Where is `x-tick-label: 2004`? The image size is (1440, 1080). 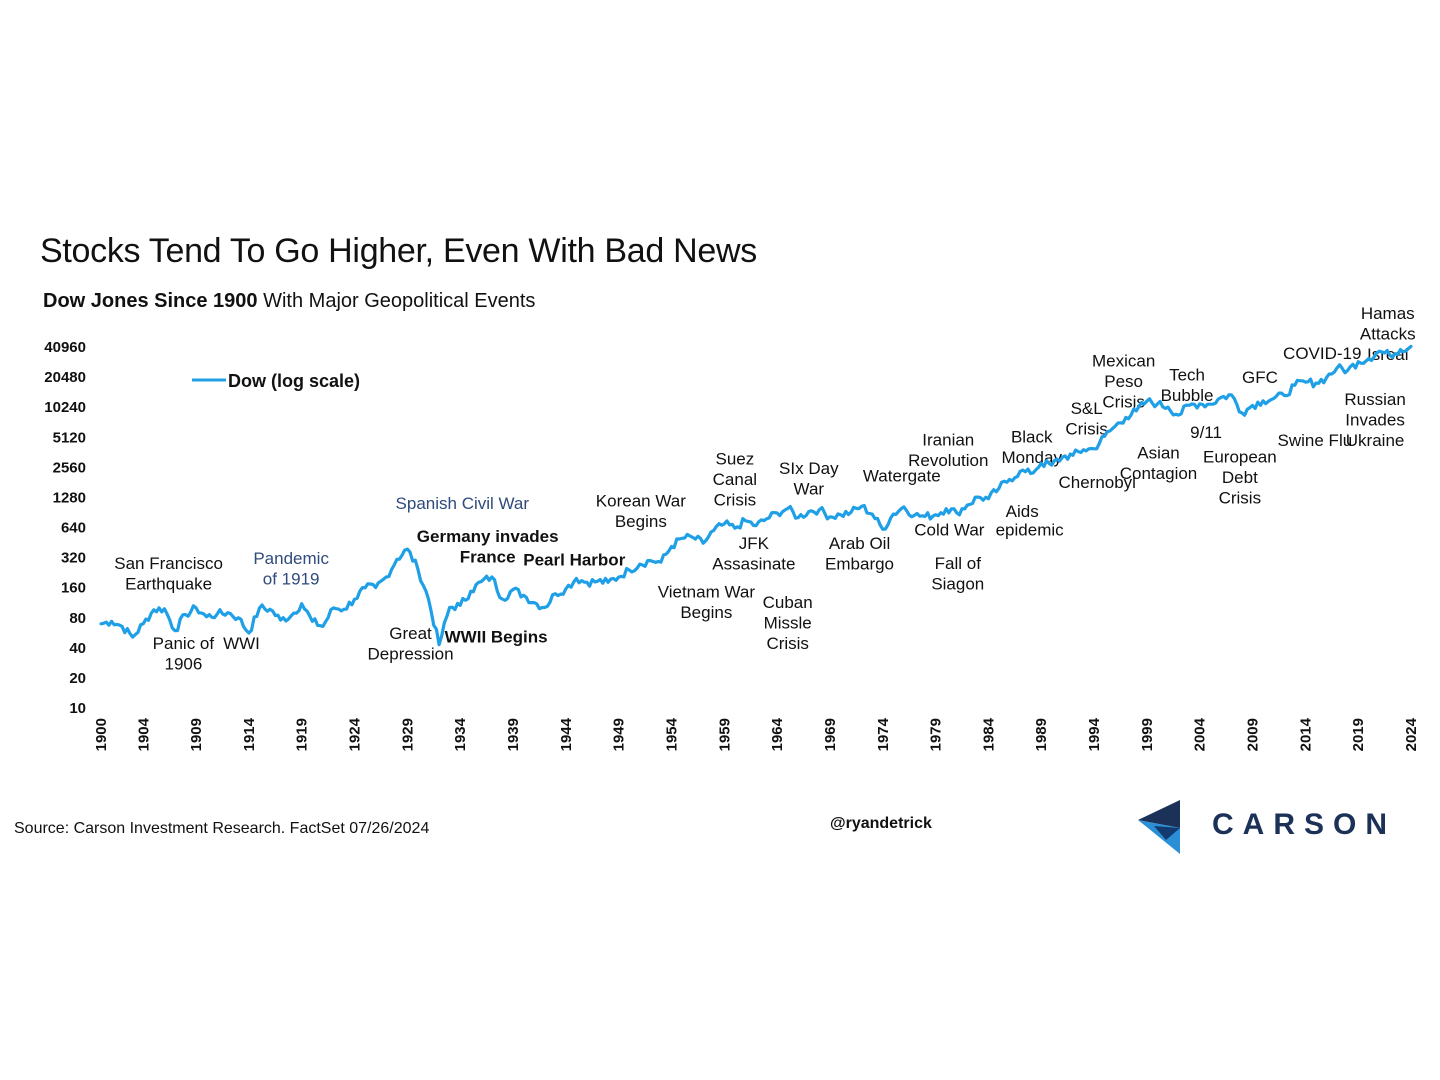 x-tick-label: 2004 is located at coordinates (1200, 734).